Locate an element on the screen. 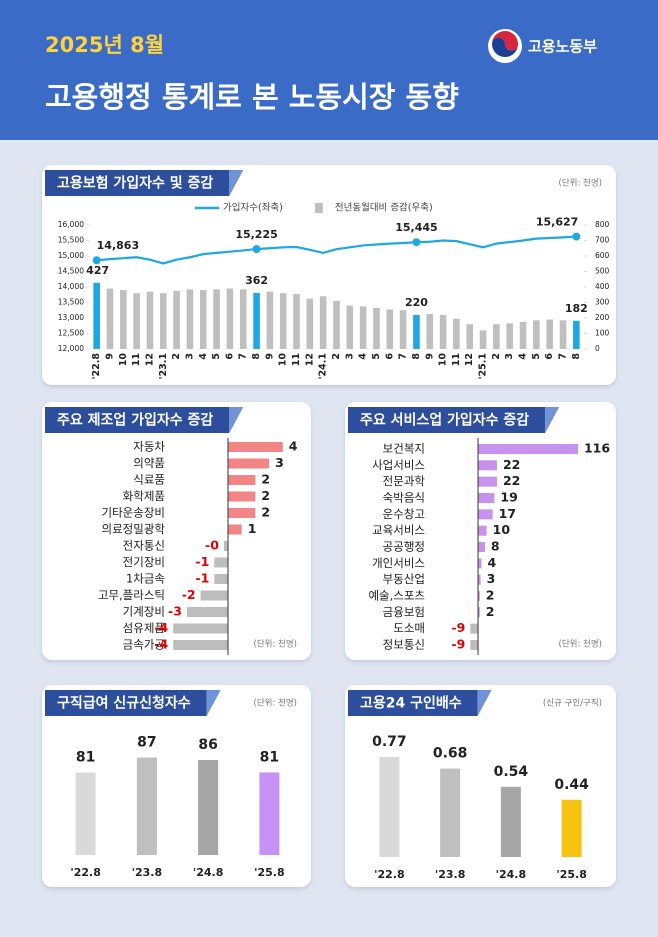 The width and height of the screenshot is (658, 937). category-label: 교육서비스 is located at coordinates (398, 530).